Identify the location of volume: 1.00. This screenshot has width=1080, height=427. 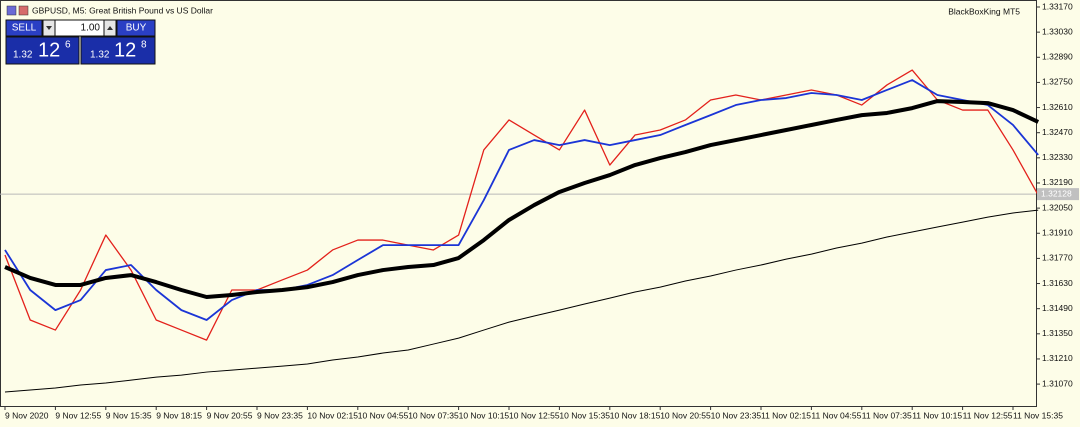
(91, 28).